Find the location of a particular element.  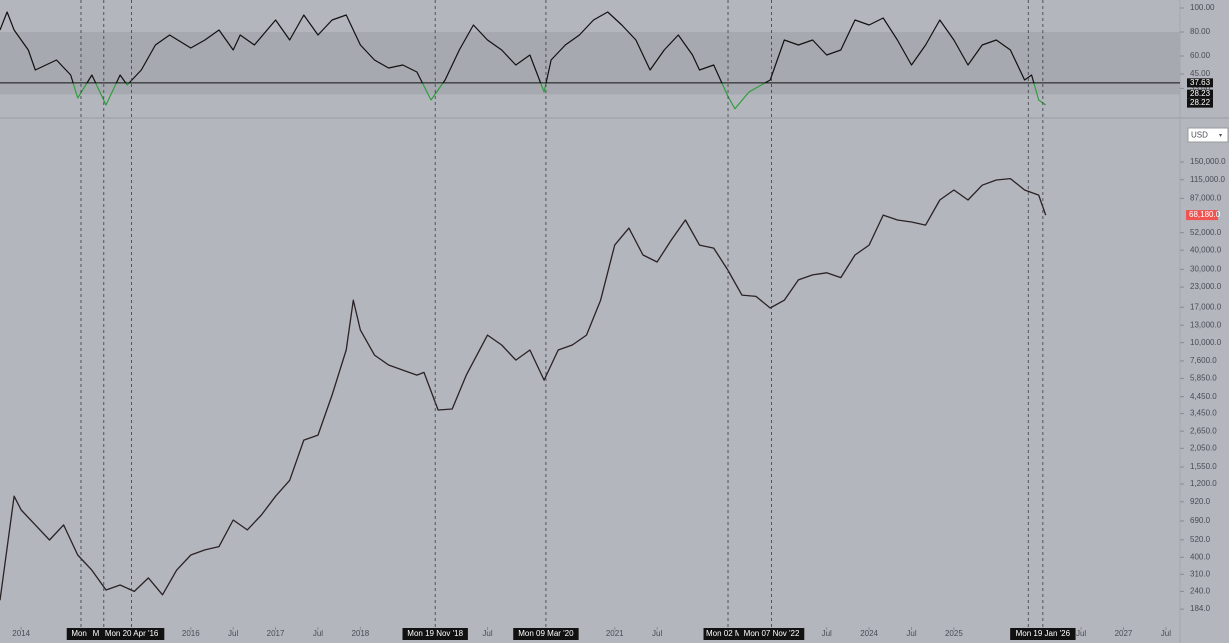

y-tick-label: 40,000.0 is located at coordinates (1206, 249).